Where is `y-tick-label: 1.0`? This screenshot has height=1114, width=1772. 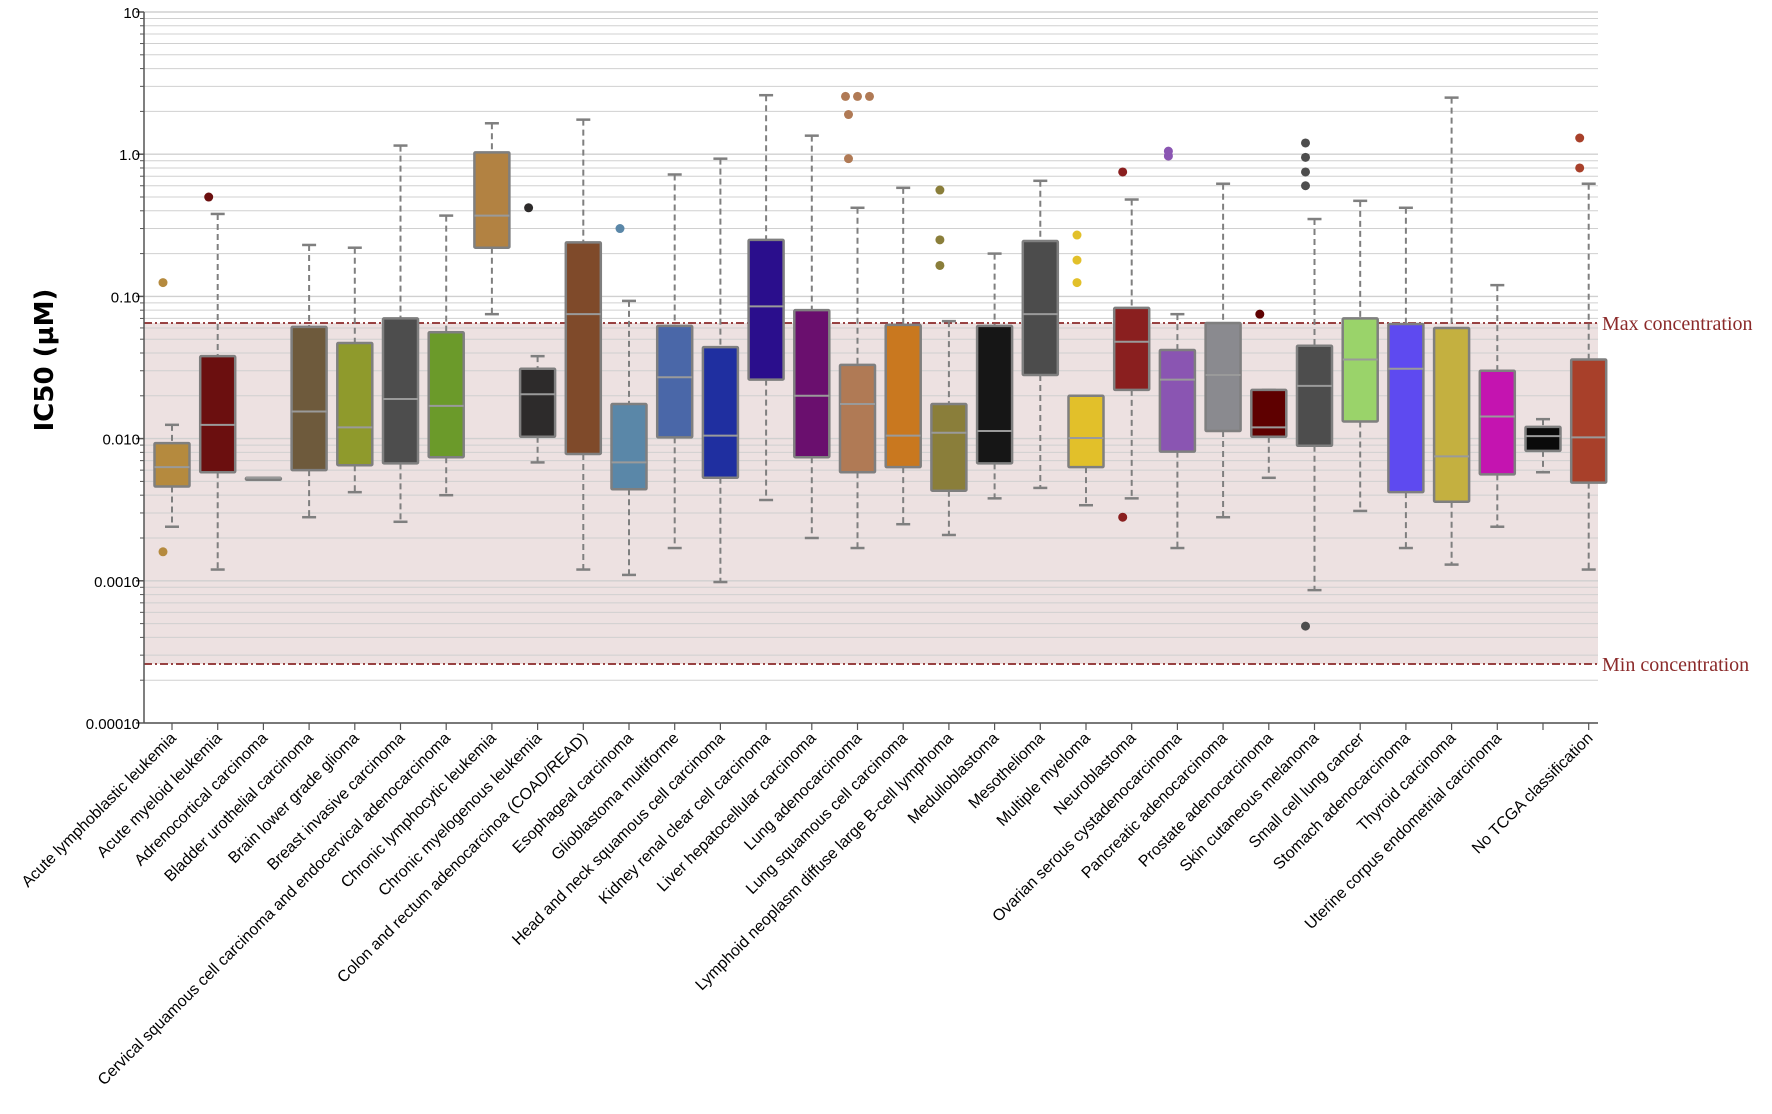 y-tick-label: 1.0 is located at coordinates (129, 155).